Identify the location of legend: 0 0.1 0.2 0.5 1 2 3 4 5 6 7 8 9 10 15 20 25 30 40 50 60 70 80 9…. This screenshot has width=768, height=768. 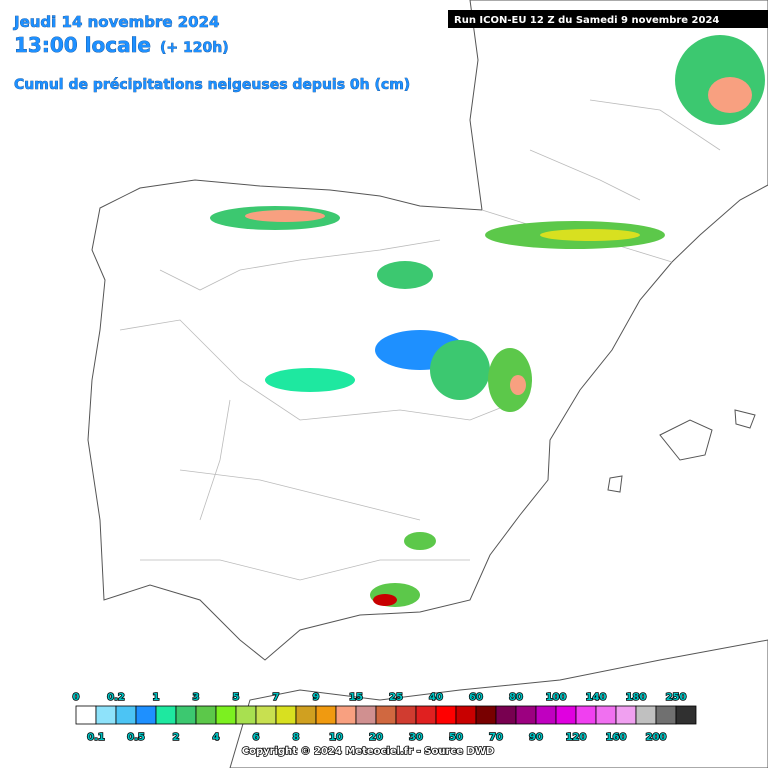
(384, 717).